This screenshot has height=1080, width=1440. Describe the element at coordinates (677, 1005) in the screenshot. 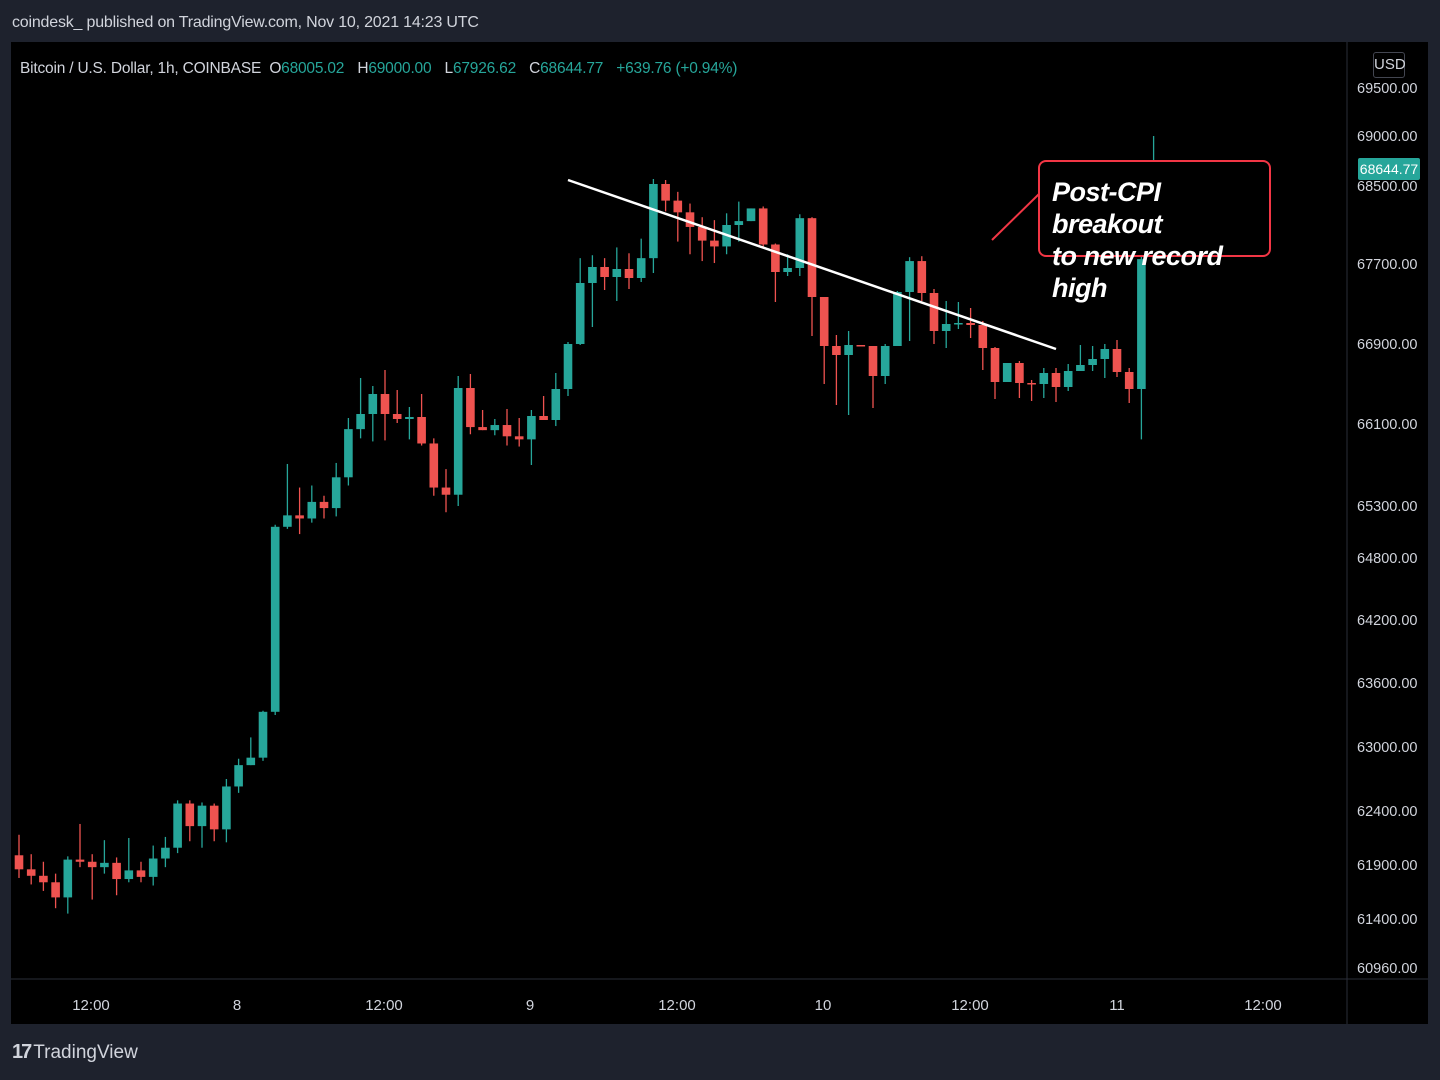

I see `time-axis: 12:00 8 12:00 9 12:00 10 12:00 11 12:00` at that location.